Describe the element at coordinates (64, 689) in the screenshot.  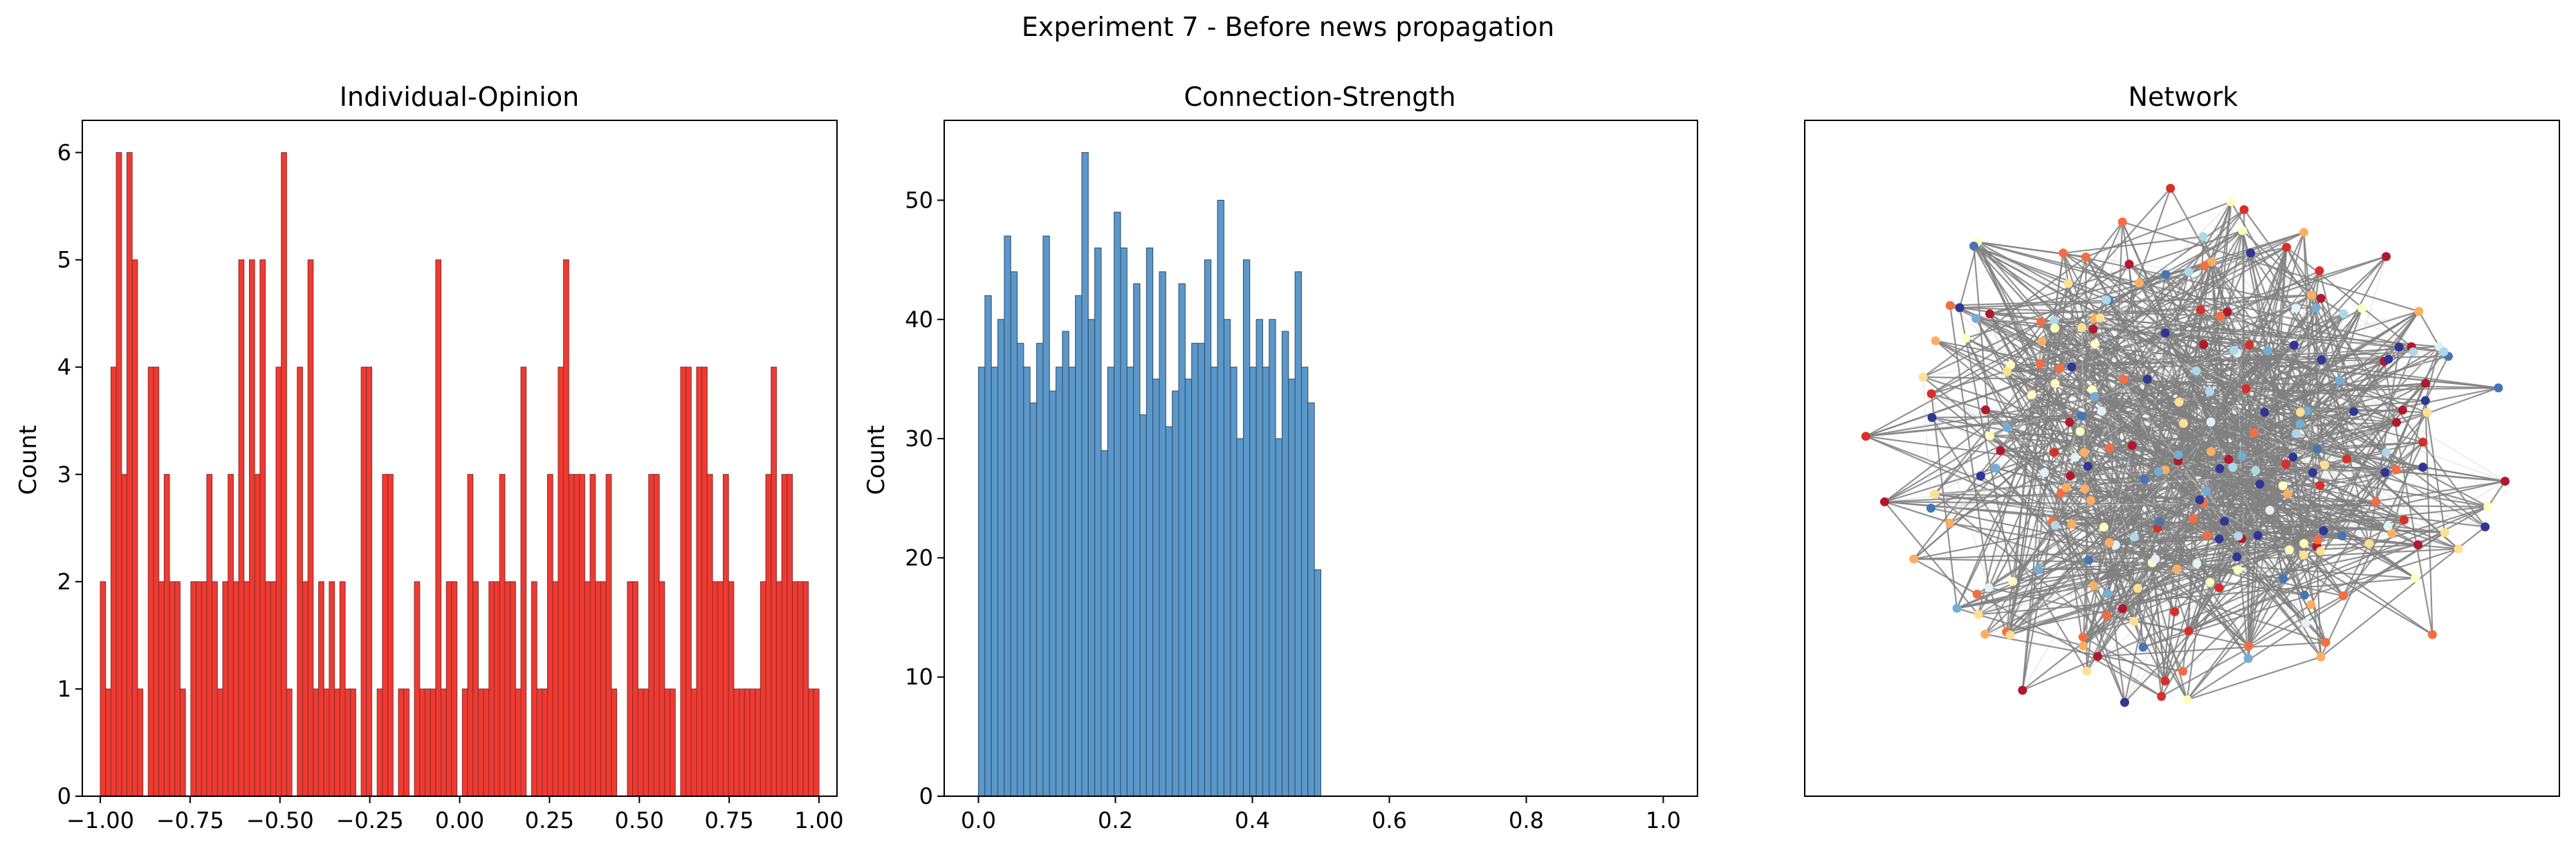
I see `opinion-histogram-ytick-label: 1` at that location.